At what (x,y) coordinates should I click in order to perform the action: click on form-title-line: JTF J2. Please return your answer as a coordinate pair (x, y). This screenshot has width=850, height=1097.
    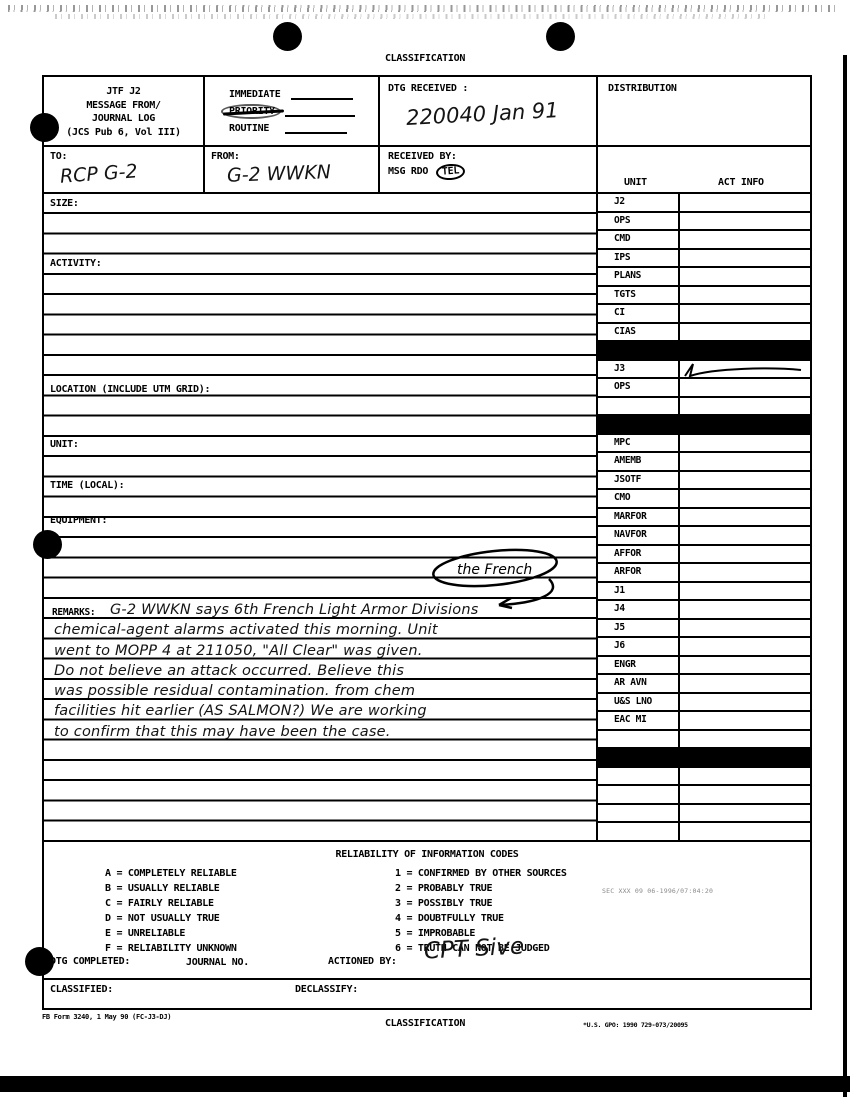
    Looking at the image, I should click on (123, 91).